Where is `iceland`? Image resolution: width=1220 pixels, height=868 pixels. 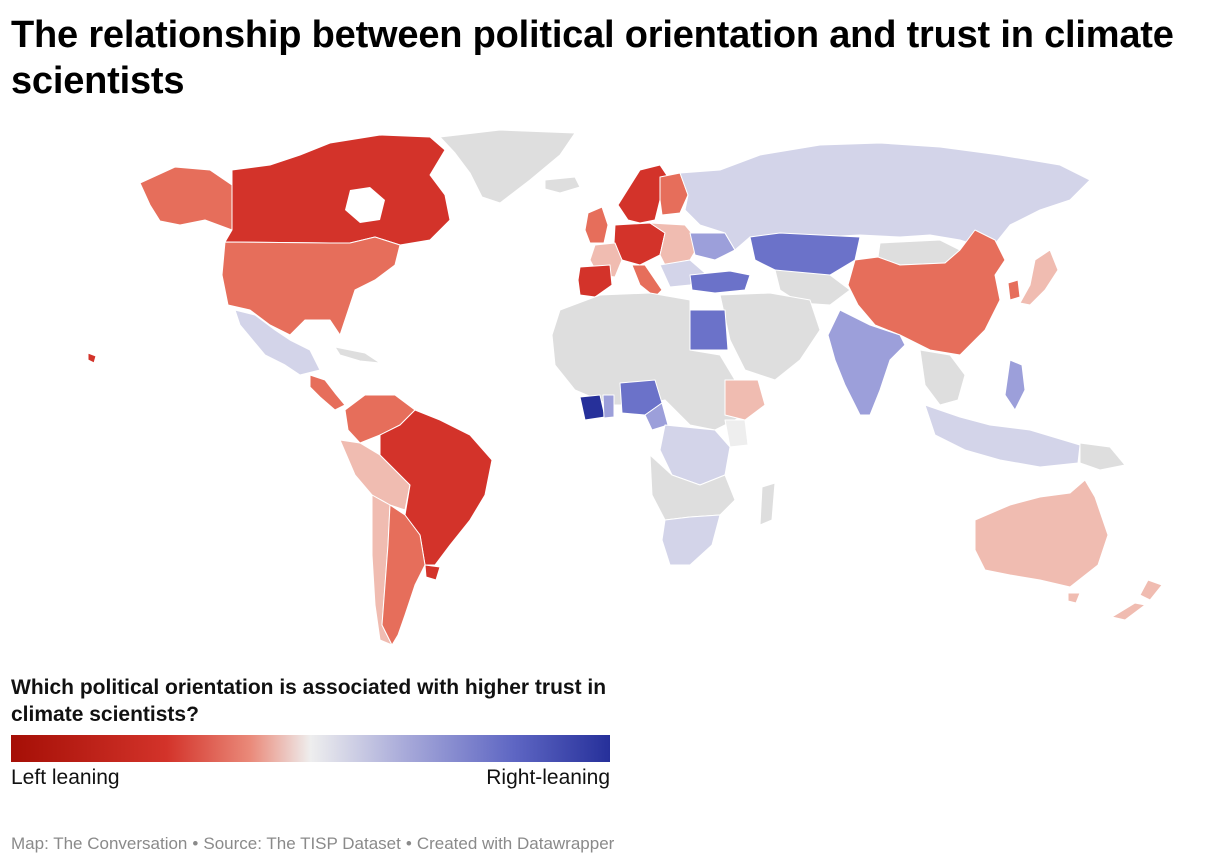 iceland is located at coordinates (562, 185).